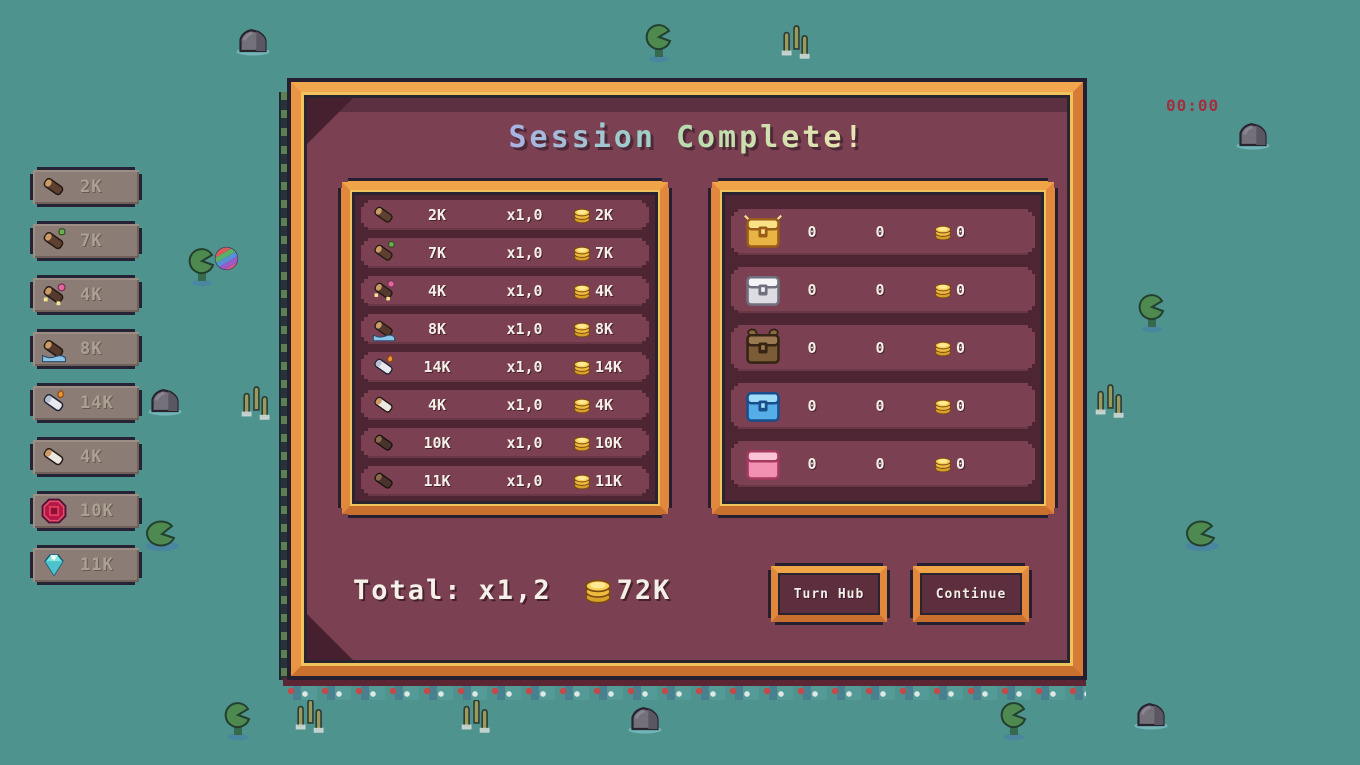 The height and width of the screenshot is (765, 1360). What do you see at coordinates (91, 187) in the screenshot?
I see `resource-count: 2K` at bounding box center [91, 187].